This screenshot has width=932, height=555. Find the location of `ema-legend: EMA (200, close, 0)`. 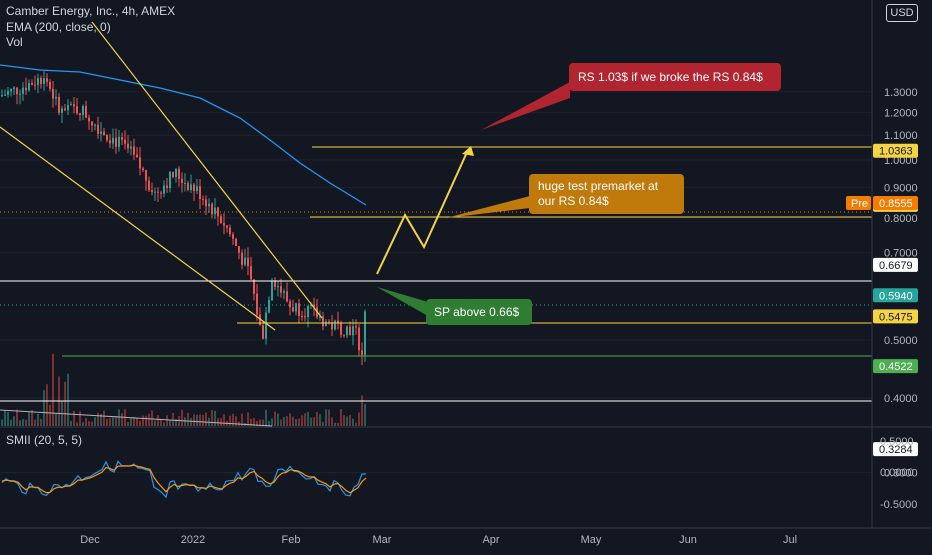

ema-legend: EMA (200, close, 0) is located at coordinates (58, 27).